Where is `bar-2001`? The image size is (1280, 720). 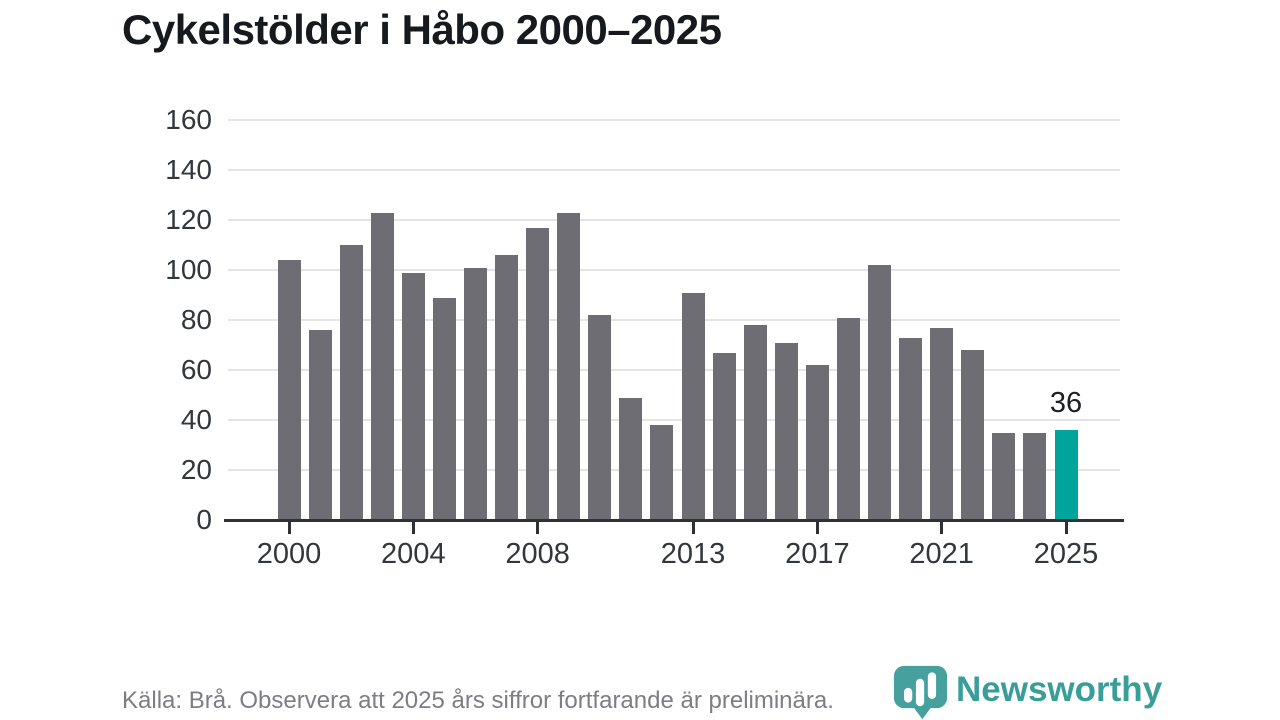
bar-2001 is located at coordinates (320, 425).